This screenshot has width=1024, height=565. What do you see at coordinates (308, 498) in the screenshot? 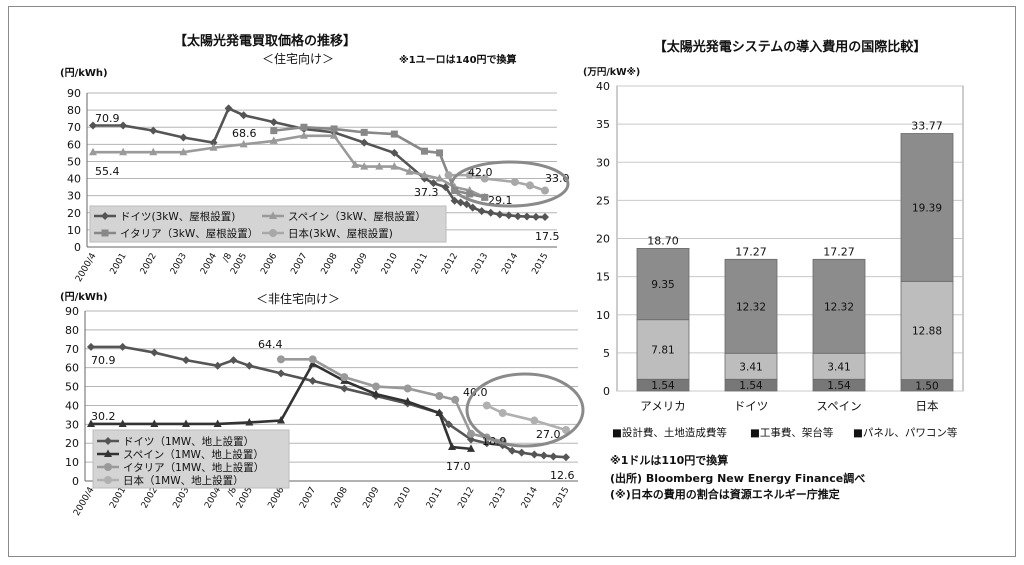
I see `c1-xtick-8: 2007` at bounding box center [308, 498].